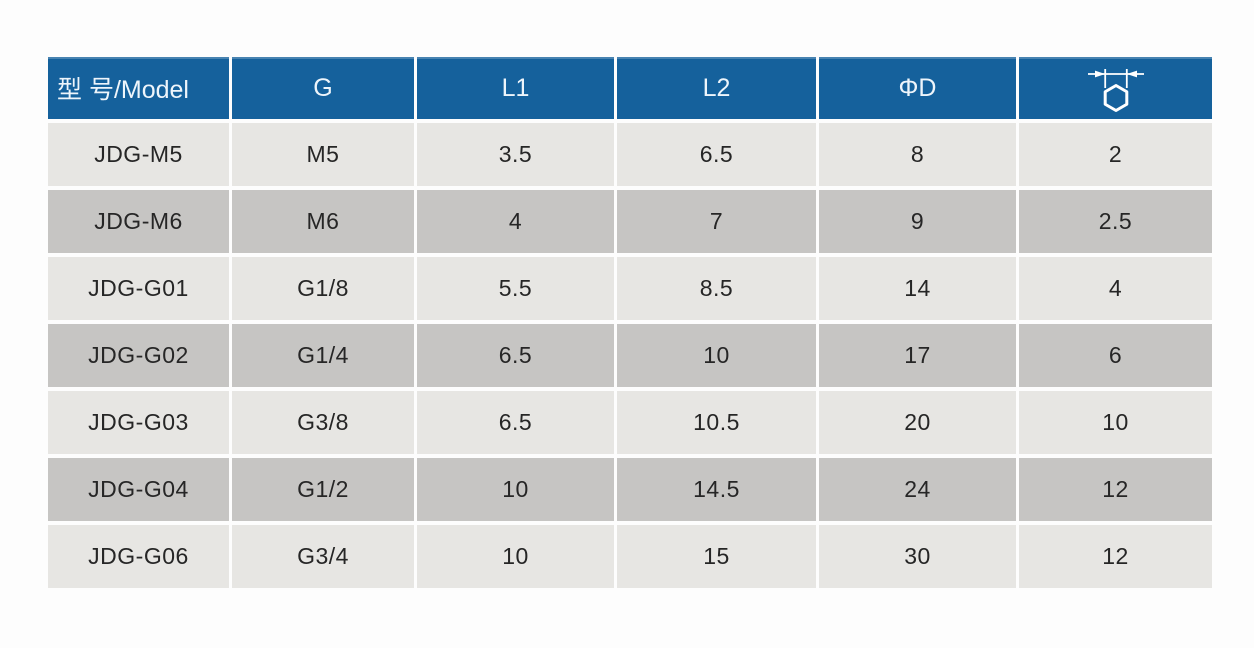  Describe the element at coordinates (138, 422) in the screenshot. I see `cell-model: JDG-G03` at that location.